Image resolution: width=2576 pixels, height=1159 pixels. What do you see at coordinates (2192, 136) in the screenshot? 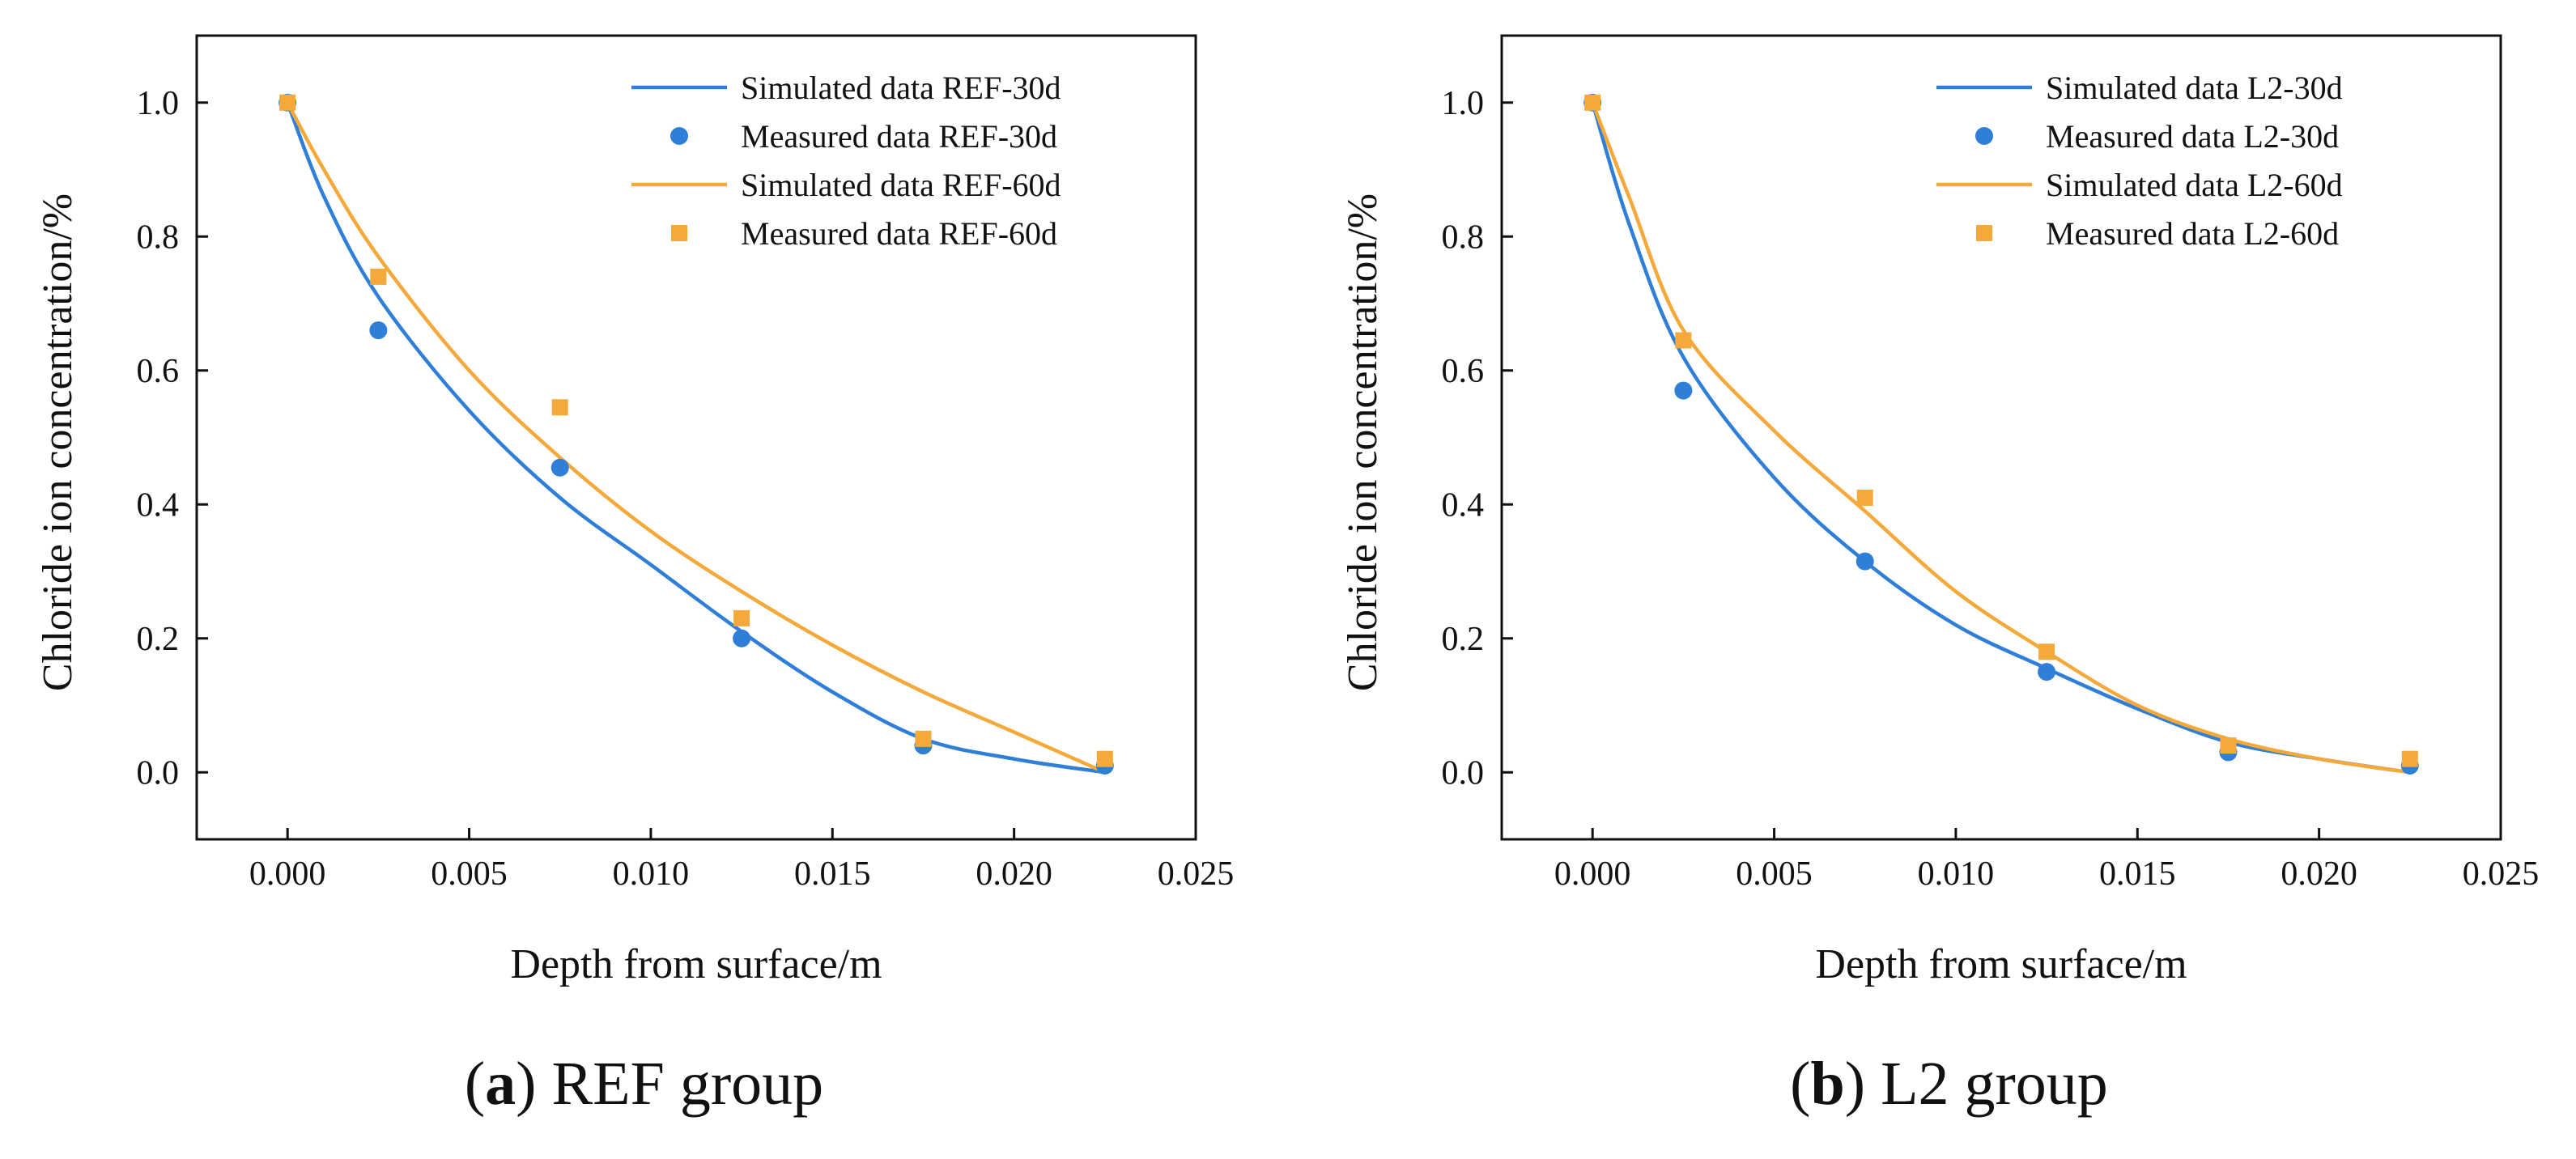
I see `legend-entry-label: Measured data L2-30d` at bounding box center [2192, 136].